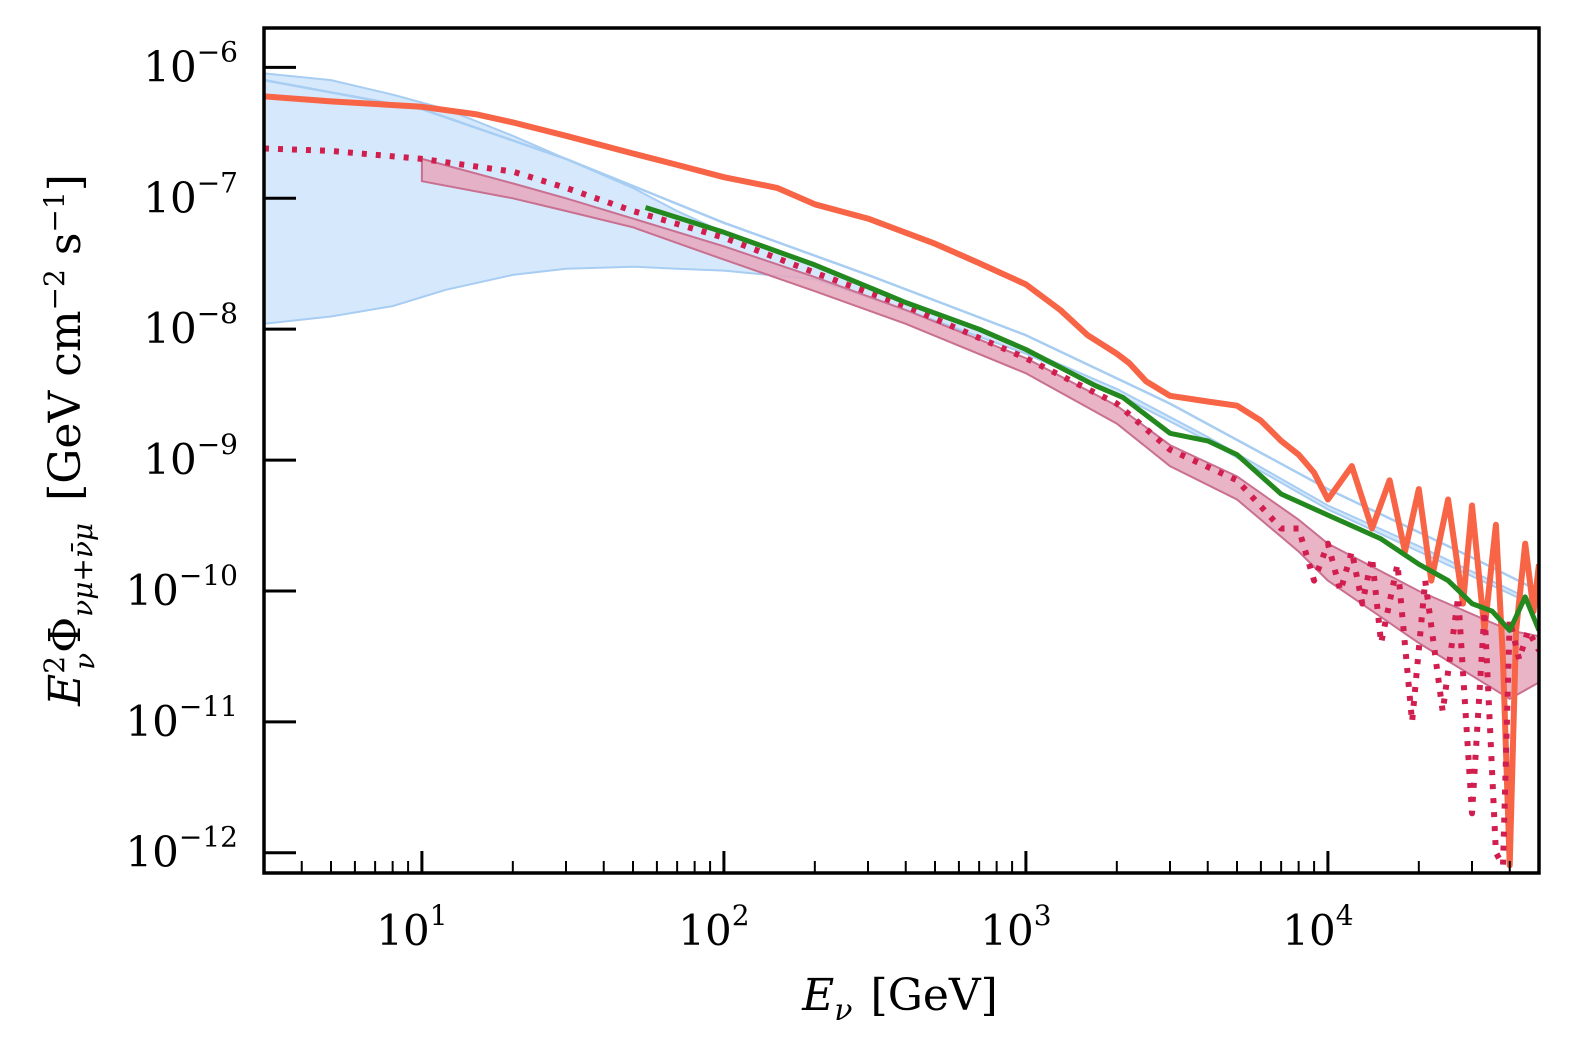 The image size is (1579, 1057). Describe the element at coordinates (741, 915) in the screenshot. I see `x-tick-exp: 2` at that location.